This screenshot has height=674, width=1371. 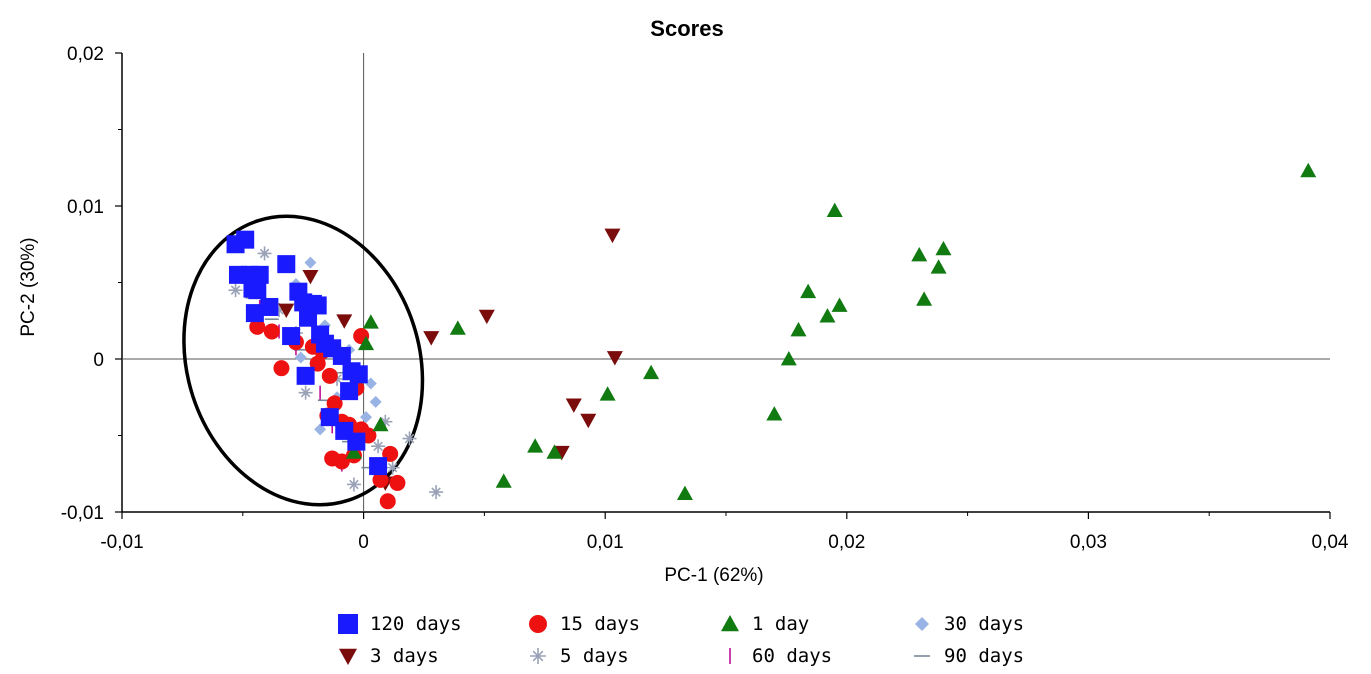 I want to click on legend-item-30-days: 30 days, so click(x=969, y=624).